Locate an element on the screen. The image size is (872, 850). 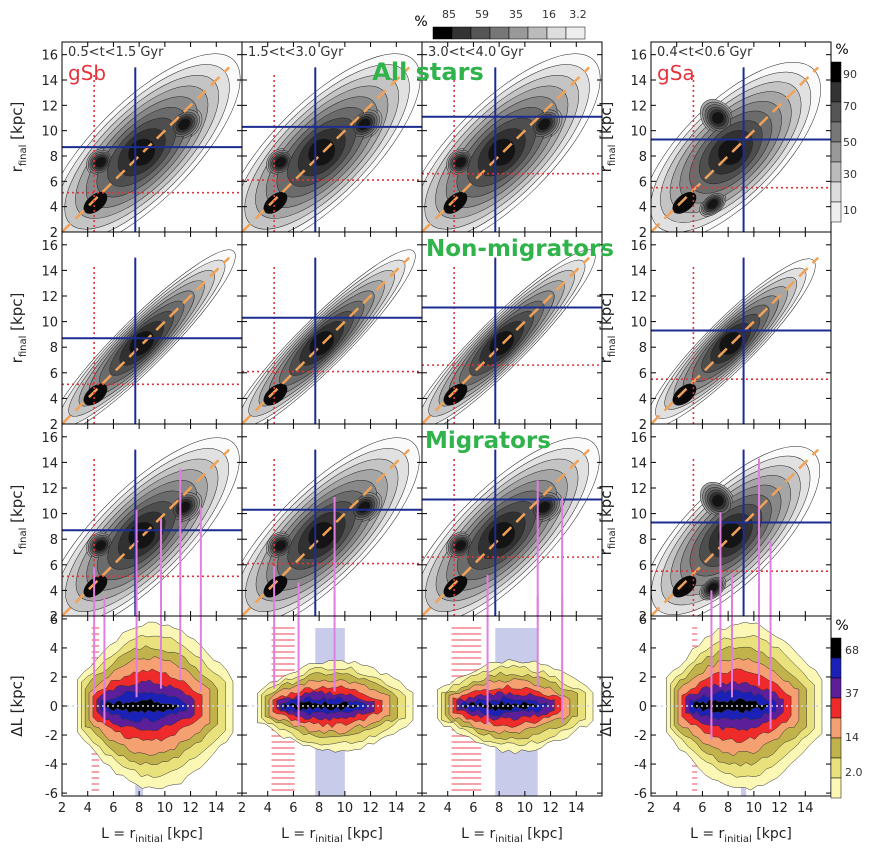
x-tick-label: 8 is located at coordinates (319, 808).